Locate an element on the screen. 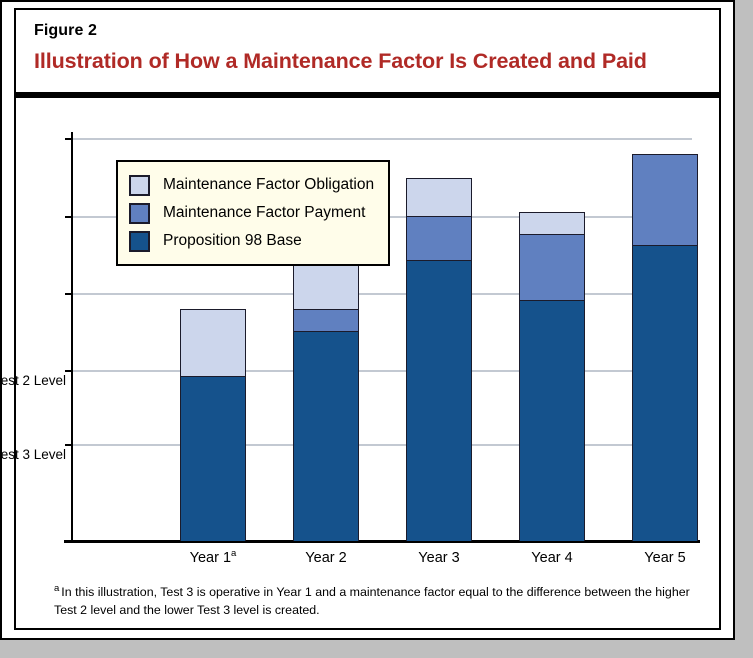 The image size is (753, 658). y-axis-label-test3: Test 3 Level is located at coordinates (33, 454).